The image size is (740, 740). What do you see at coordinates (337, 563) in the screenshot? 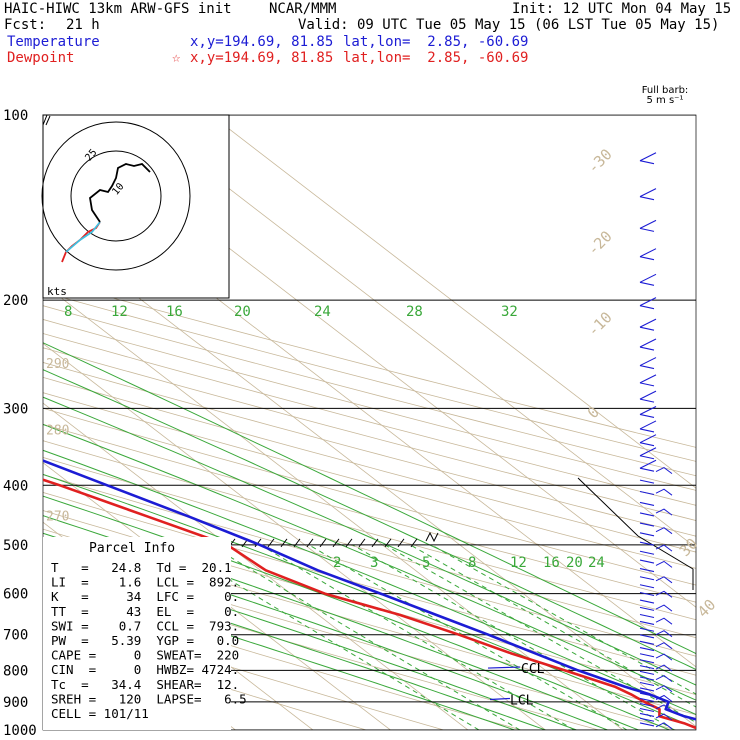
I see `mixing-ratio-label: 2` at bounding box center [337, 563].